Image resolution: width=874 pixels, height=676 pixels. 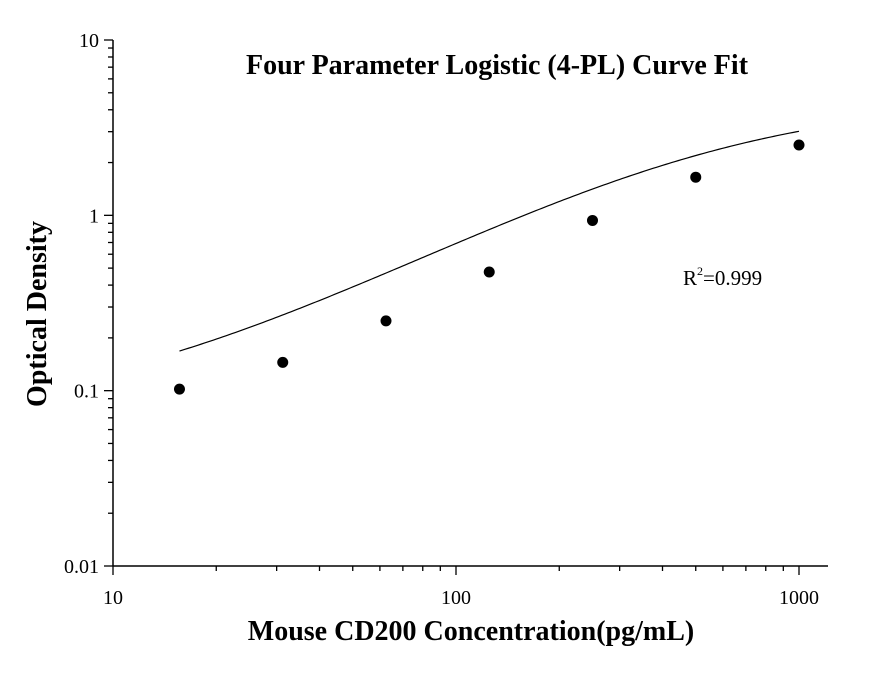 What do you see at coordinates (86, 392) in the screenshot?
I see `y-tick-label: 0.1` at bounding box center [86, 392].